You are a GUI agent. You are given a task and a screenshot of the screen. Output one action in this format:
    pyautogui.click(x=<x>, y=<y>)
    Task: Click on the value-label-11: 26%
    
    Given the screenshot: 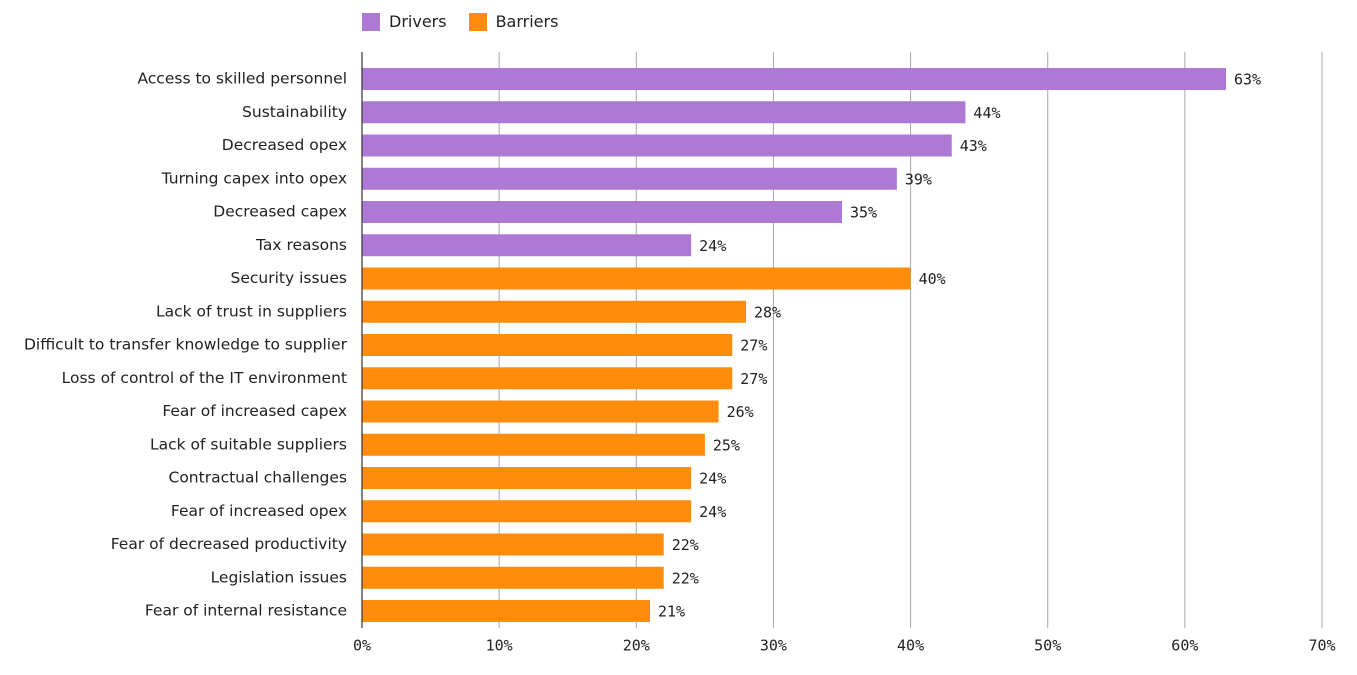 What is the action you would take?
    pyautogui.click(x=740, y=412)
    